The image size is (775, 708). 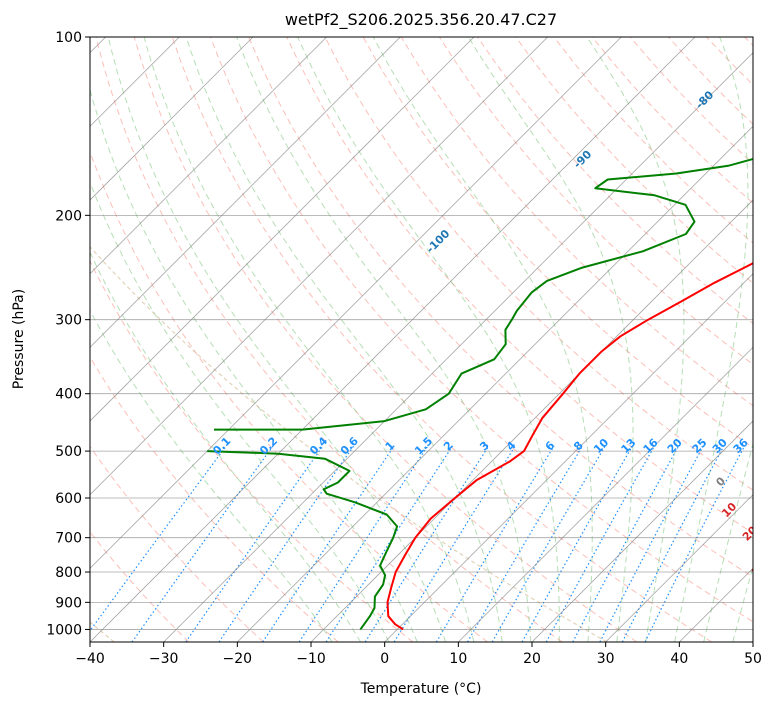 What do you see at coordinates (221, 446) in the screenshot?
I see `mixing-ratio-label: 0.1` at bounding box center [221, 446].